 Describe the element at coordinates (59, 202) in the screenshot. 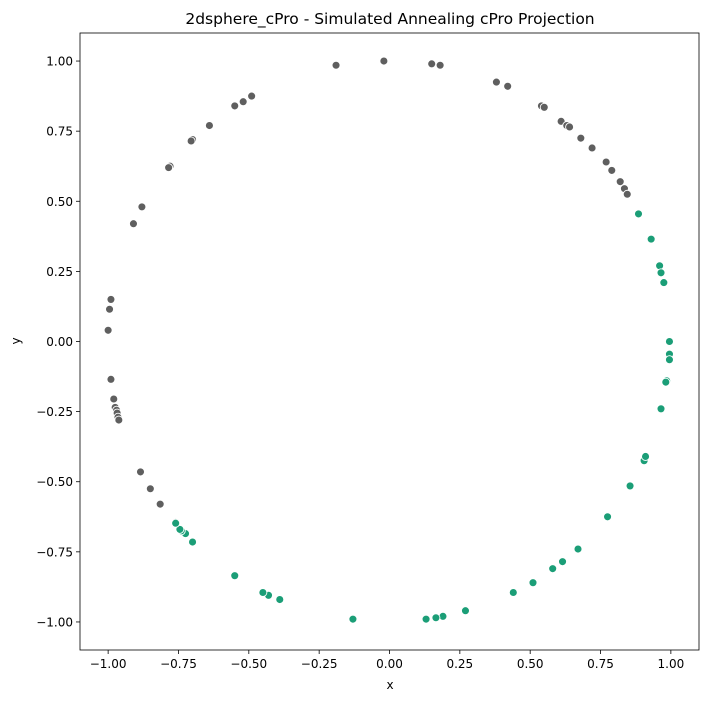

I see `y-tick-label: 0.50` at that location.